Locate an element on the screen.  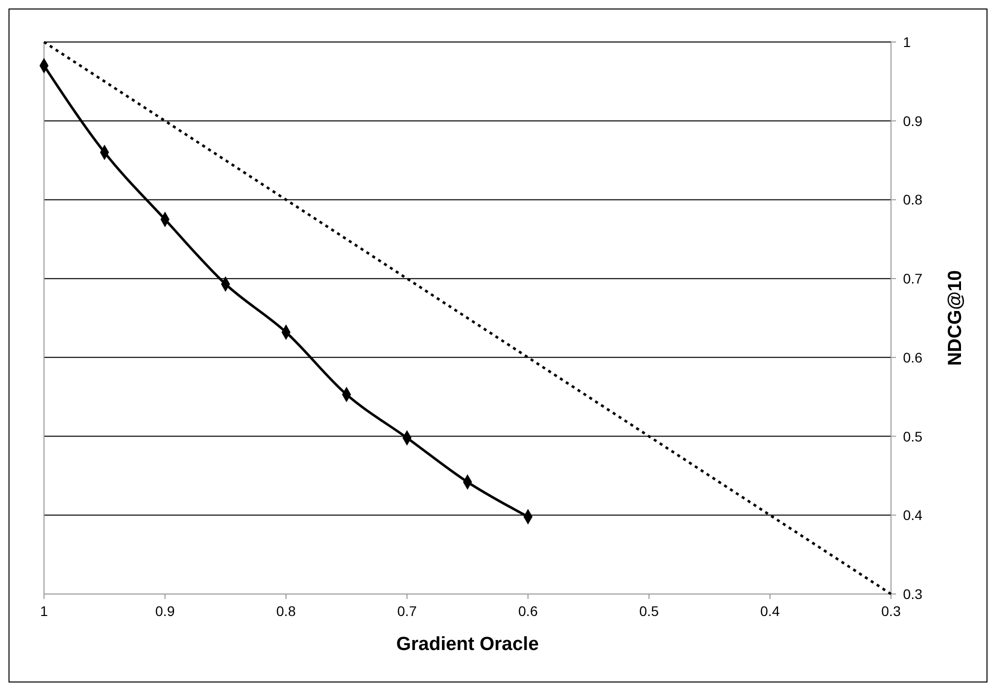
x-tick-label: 0.3 is located at coordinates (891, 611).